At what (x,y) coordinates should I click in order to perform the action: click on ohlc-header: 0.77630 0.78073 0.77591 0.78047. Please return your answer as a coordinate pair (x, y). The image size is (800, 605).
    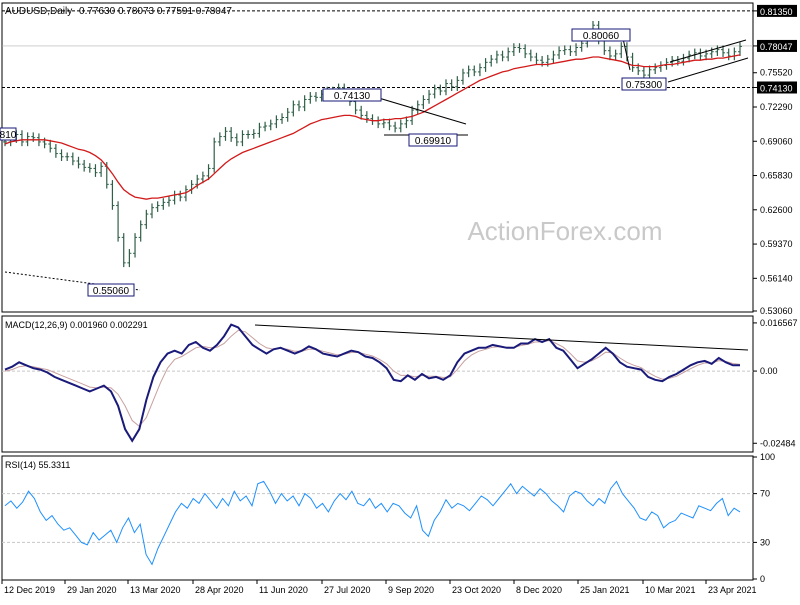
    Looking at the image, I should click on (155, 11).